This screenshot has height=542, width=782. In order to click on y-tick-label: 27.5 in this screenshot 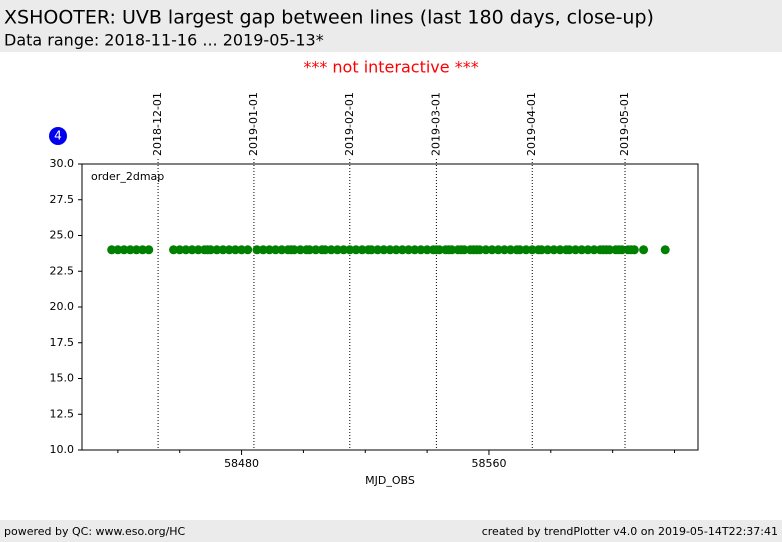, I will do `click(62, 199)`.